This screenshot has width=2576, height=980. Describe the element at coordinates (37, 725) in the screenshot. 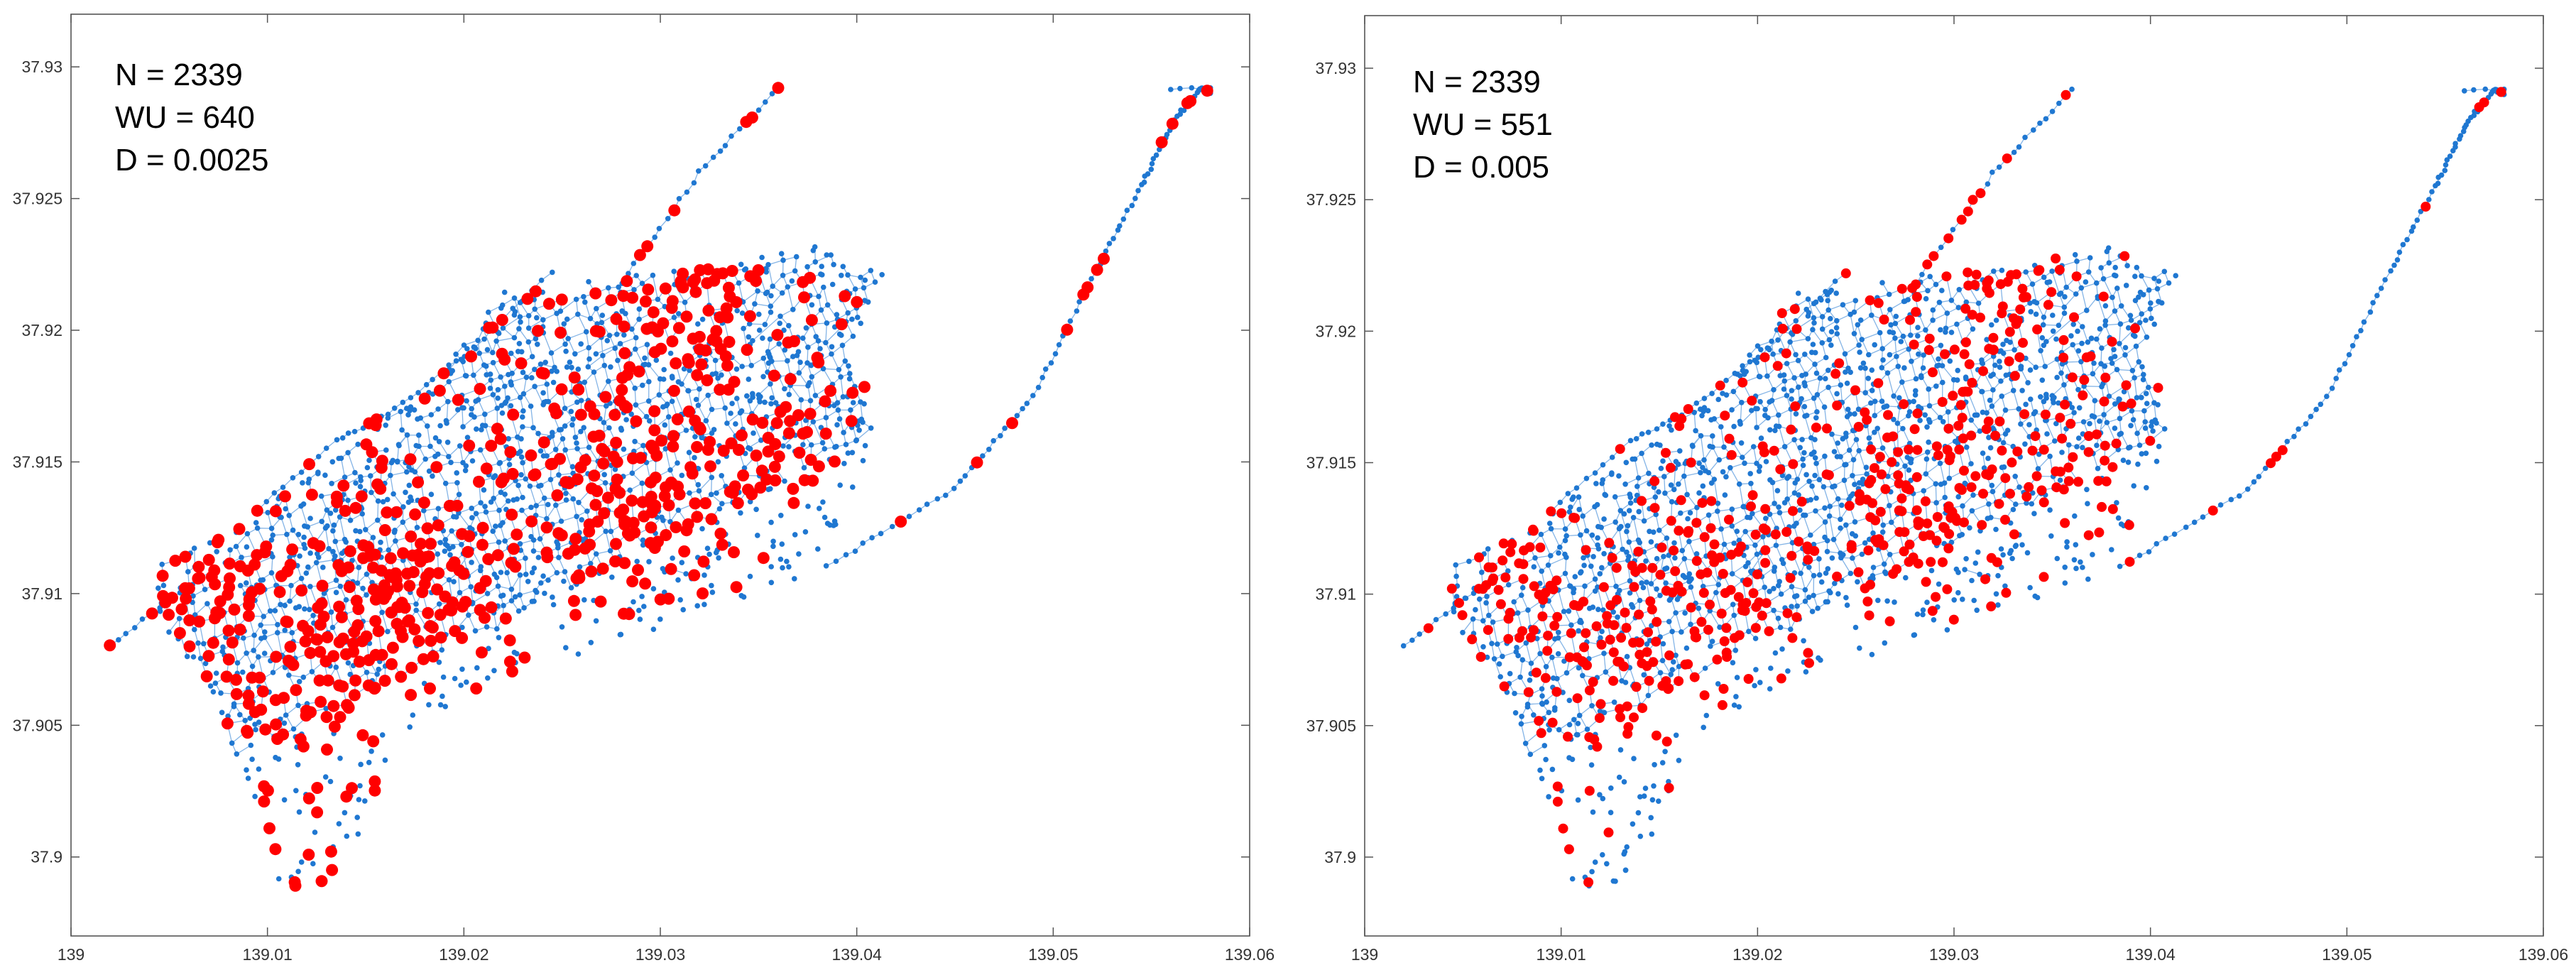

I see `y-tick-label: 37.905` at that location.